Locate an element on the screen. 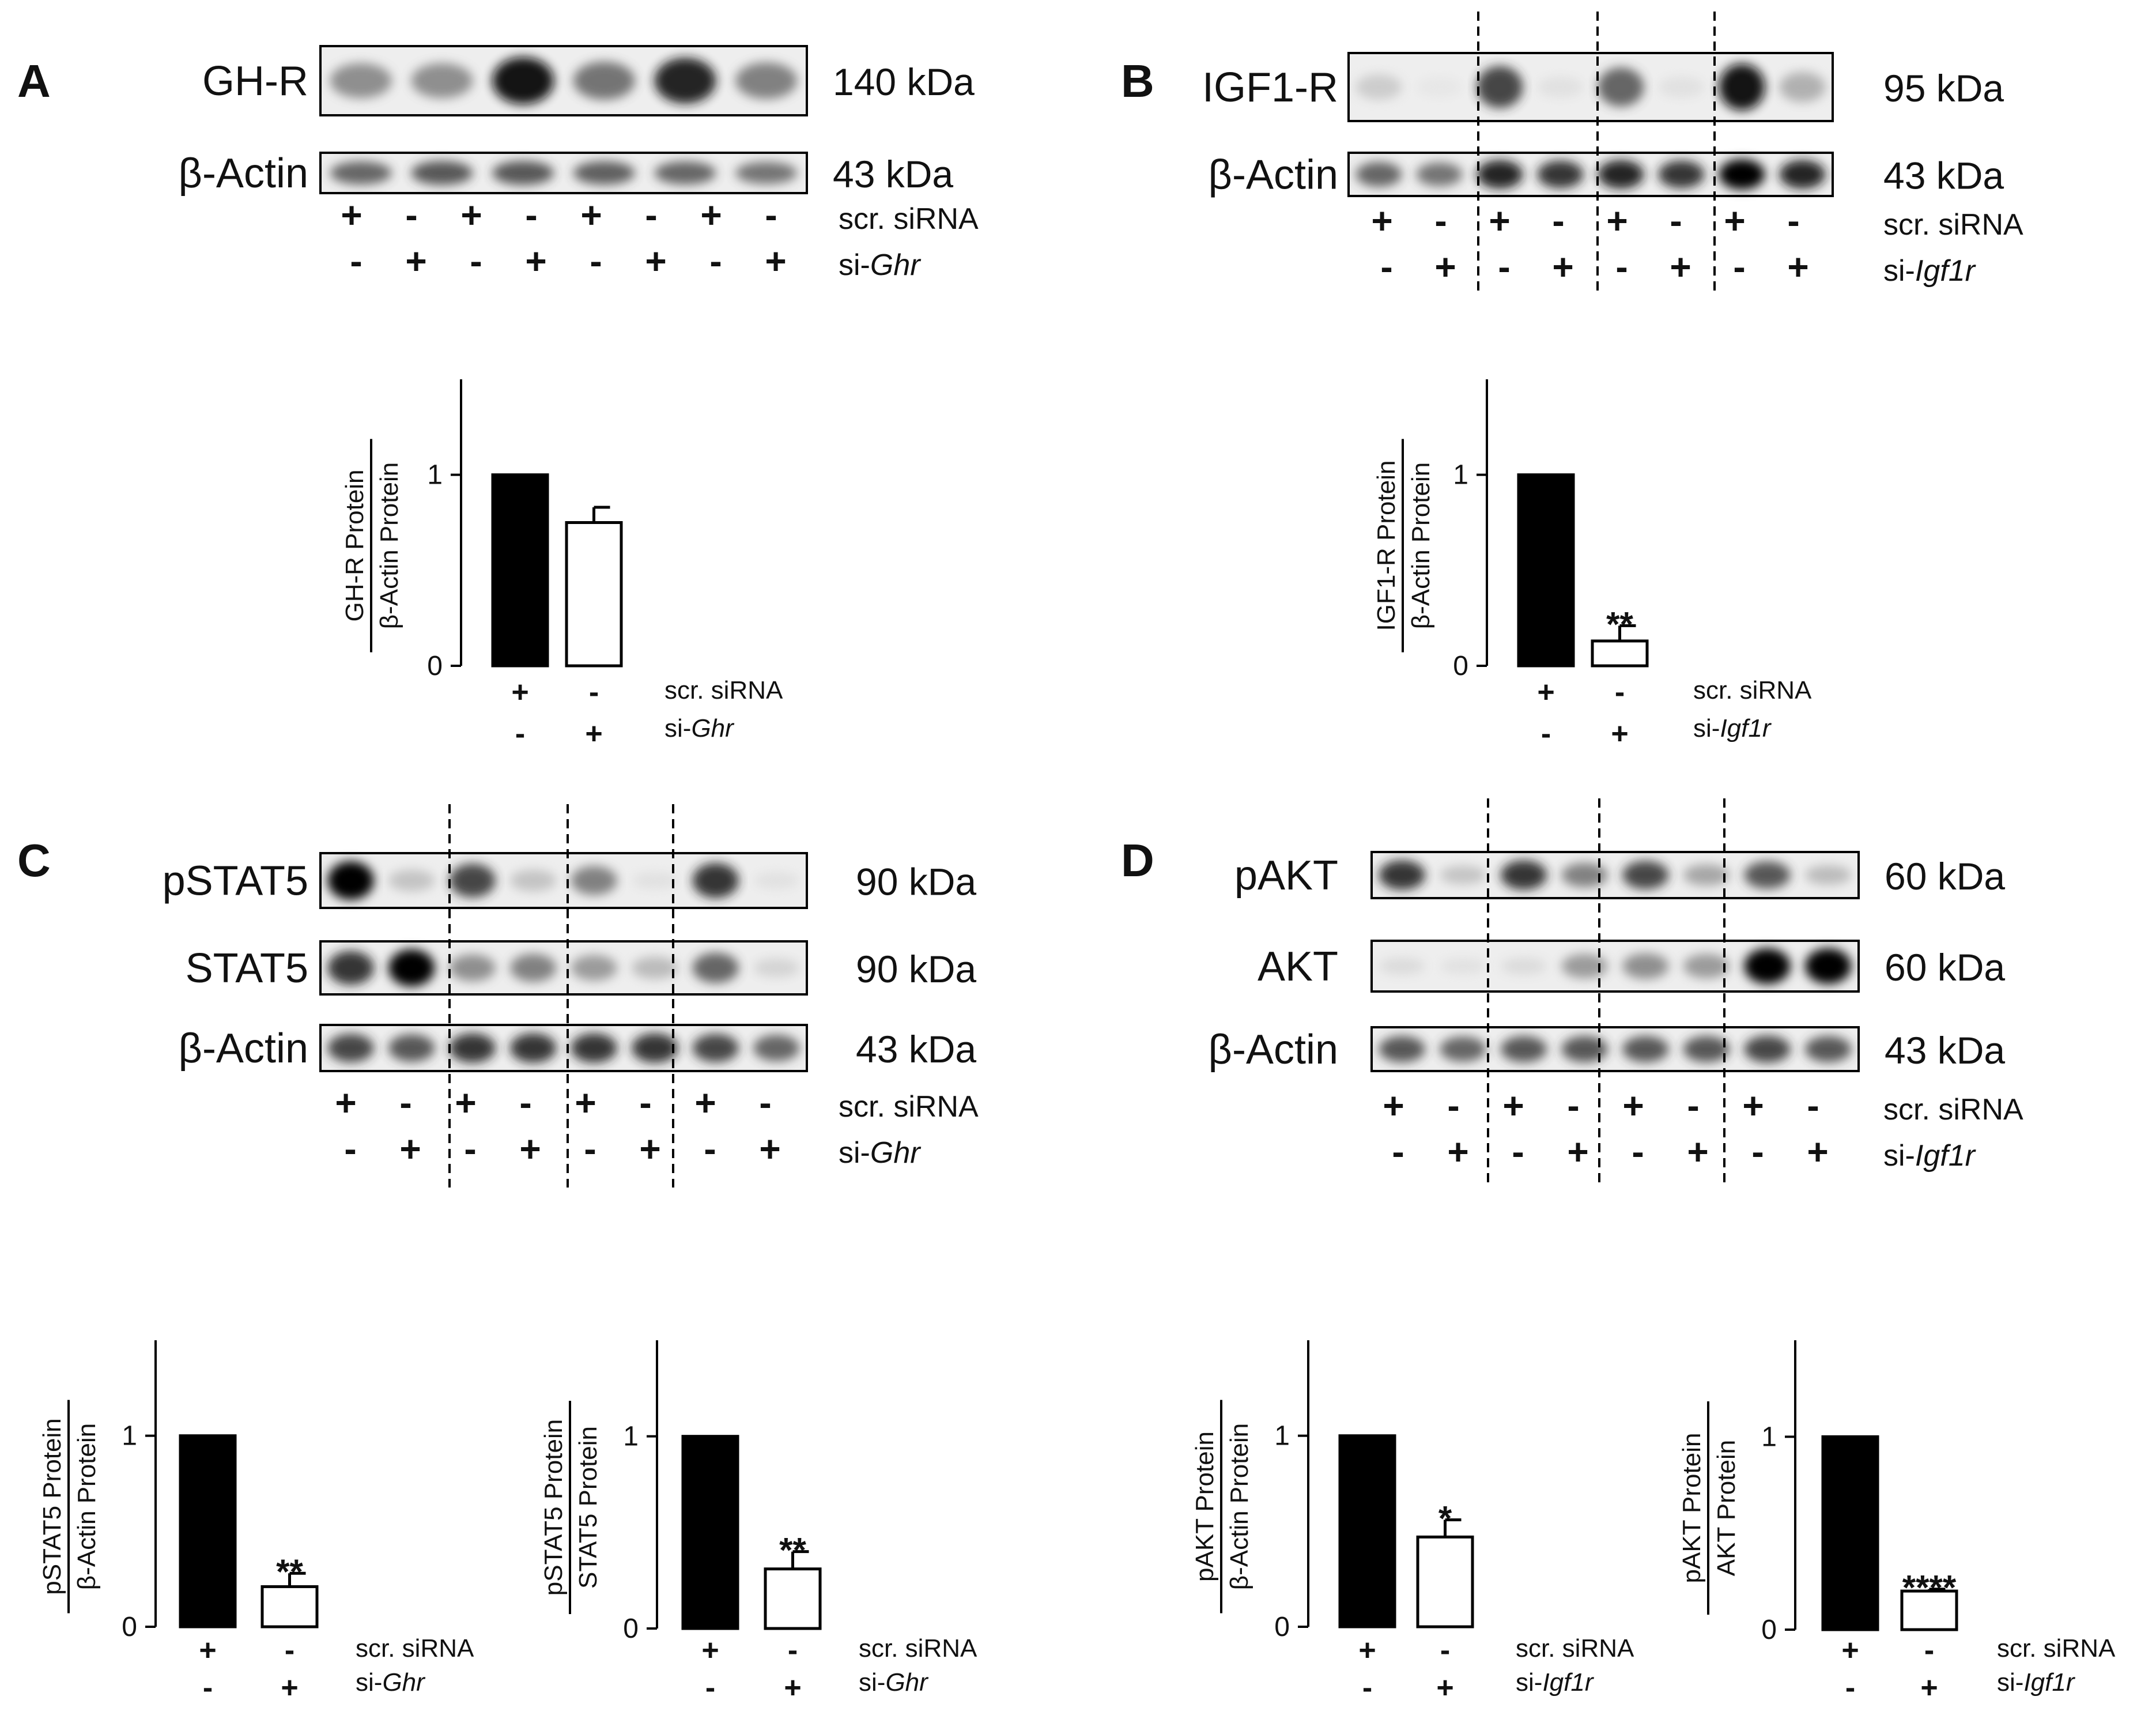 The width and height of the screenshot is (2156, 1719). blot-frame is located at coordinates (563, 173).